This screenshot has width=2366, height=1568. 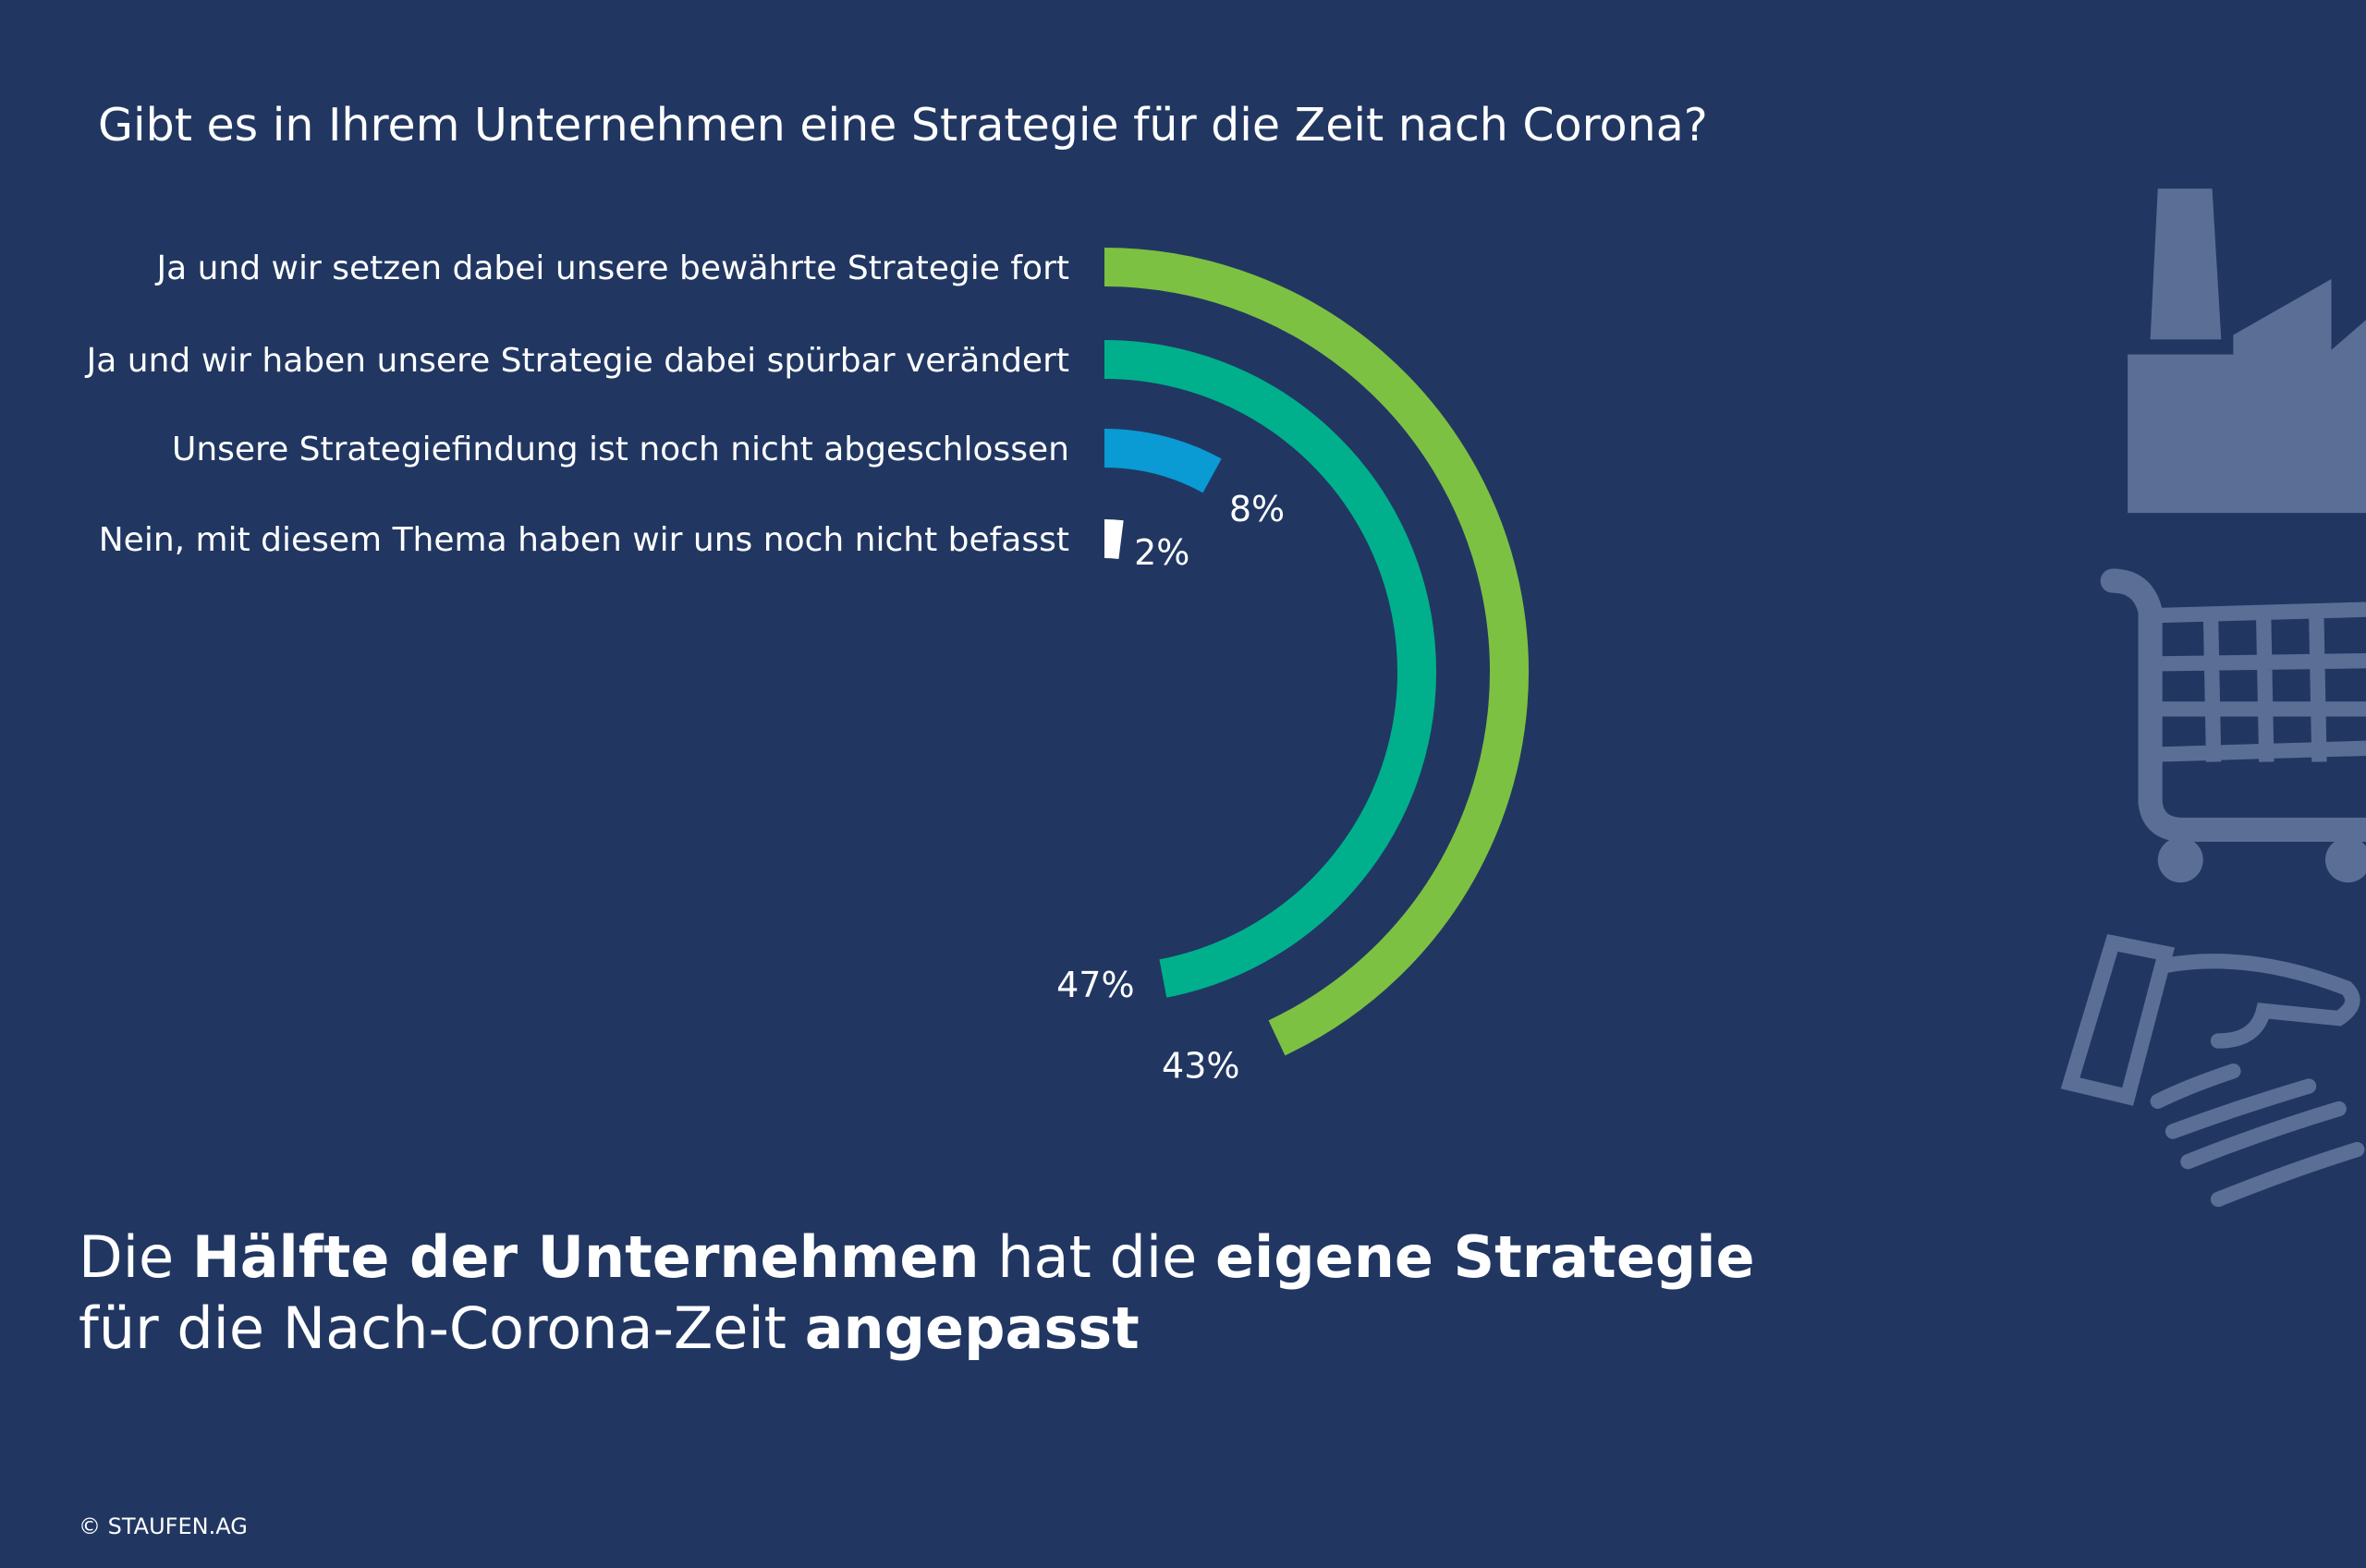 I want to click on value-label: 2%, so click(x=1161, y=552).